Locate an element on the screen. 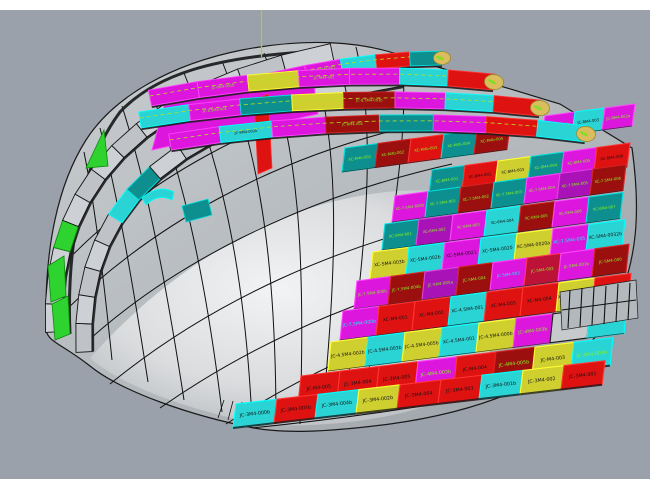 The height and width of the screenshot is (488, 650). window-frame-bottom is located at coordinates (325, 483).